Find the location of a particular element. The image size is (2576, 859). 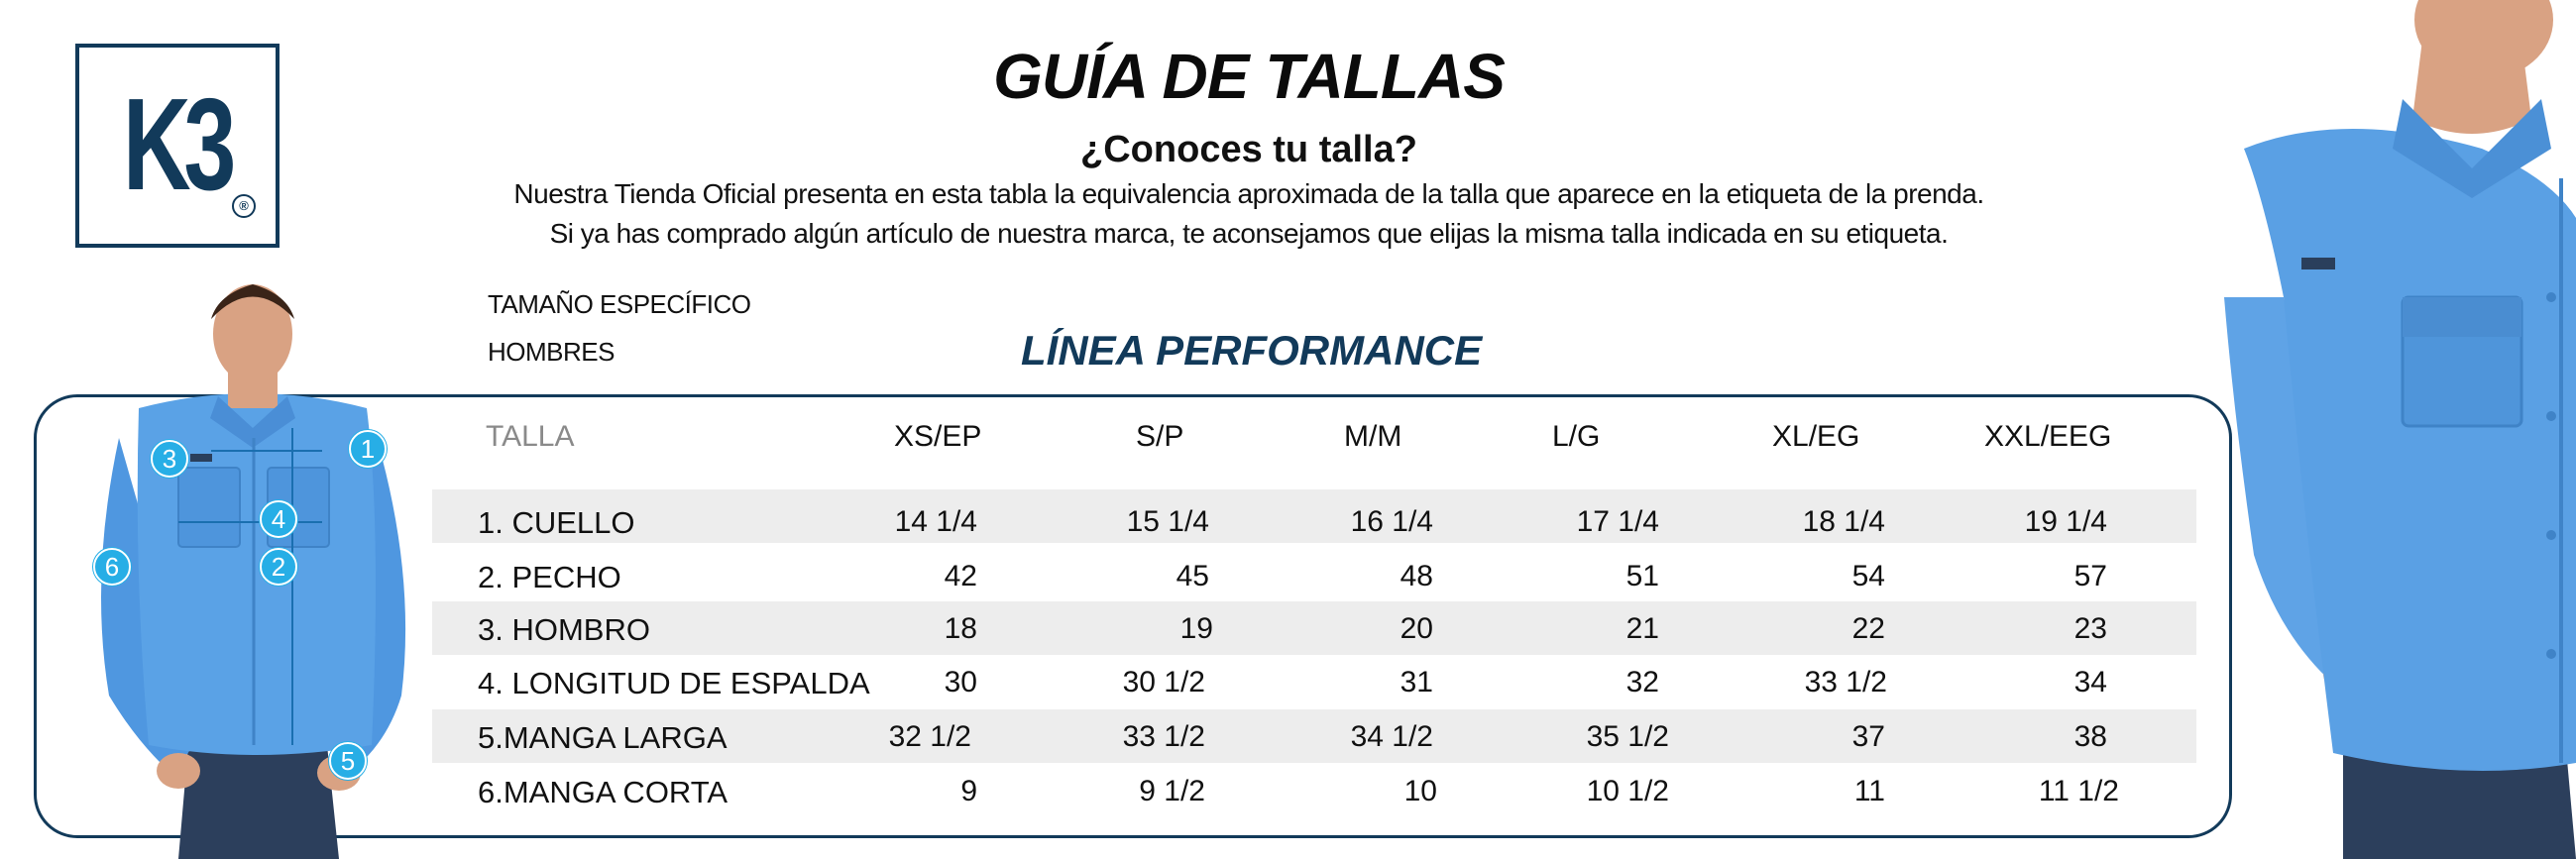

table-cell: 31 is located at coordinates (1416, 682).